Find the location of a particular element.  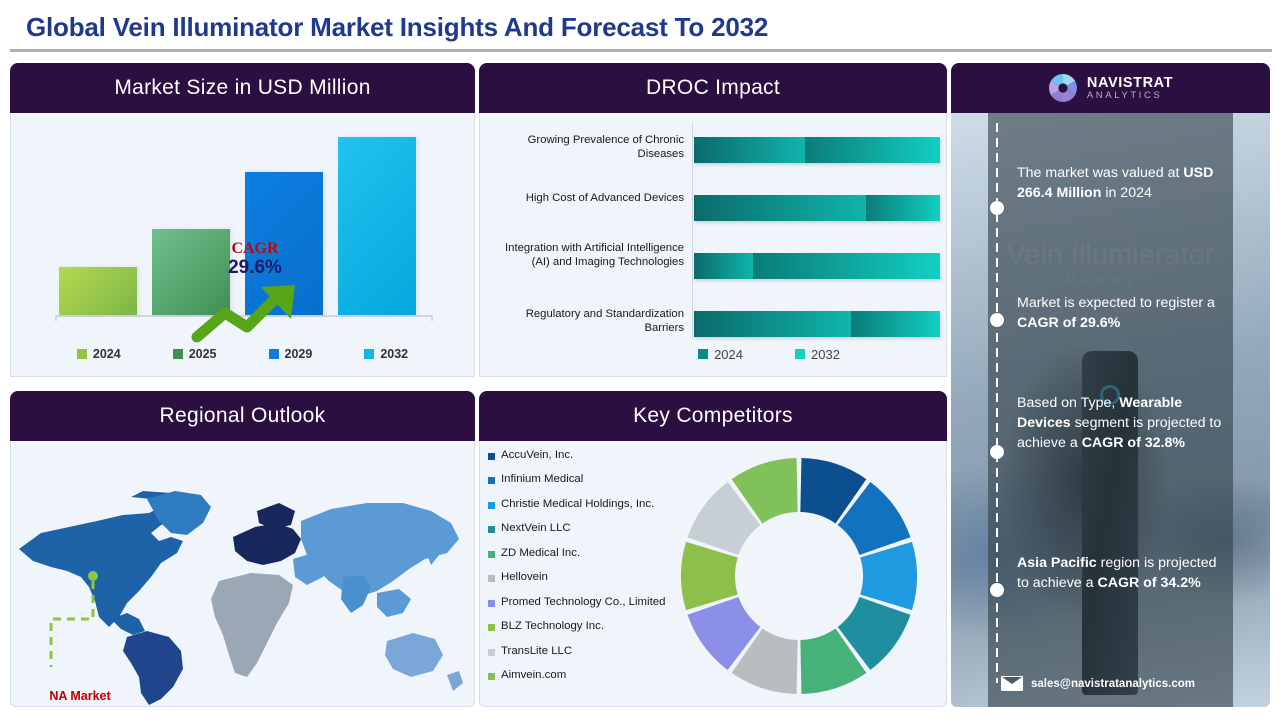

competitor-legend-item: BLZ Technology Inc. is located at coordinates (602, 626).